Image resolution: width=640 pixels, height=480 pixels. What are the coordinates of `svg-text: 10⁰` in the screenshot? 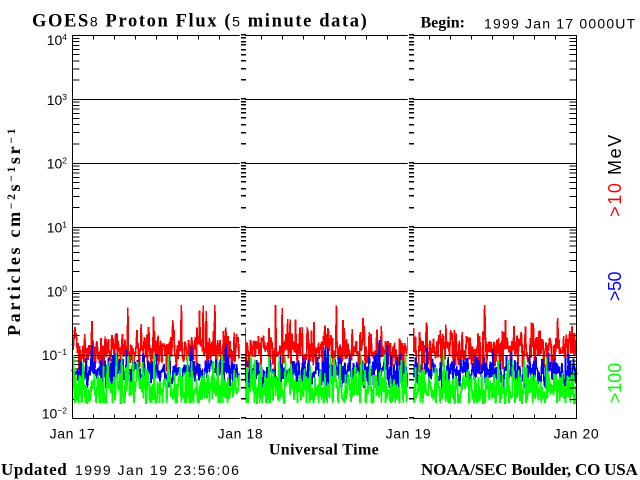 It's located at (57, 291).